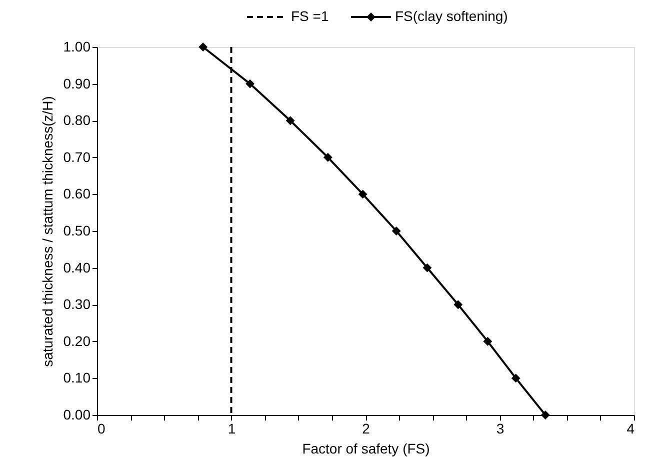 This screenshot has width=653, height=457. Describe the element at coordinates (77, 230) in the screenshot. I see `y-tick-label: 0.50` at that location.